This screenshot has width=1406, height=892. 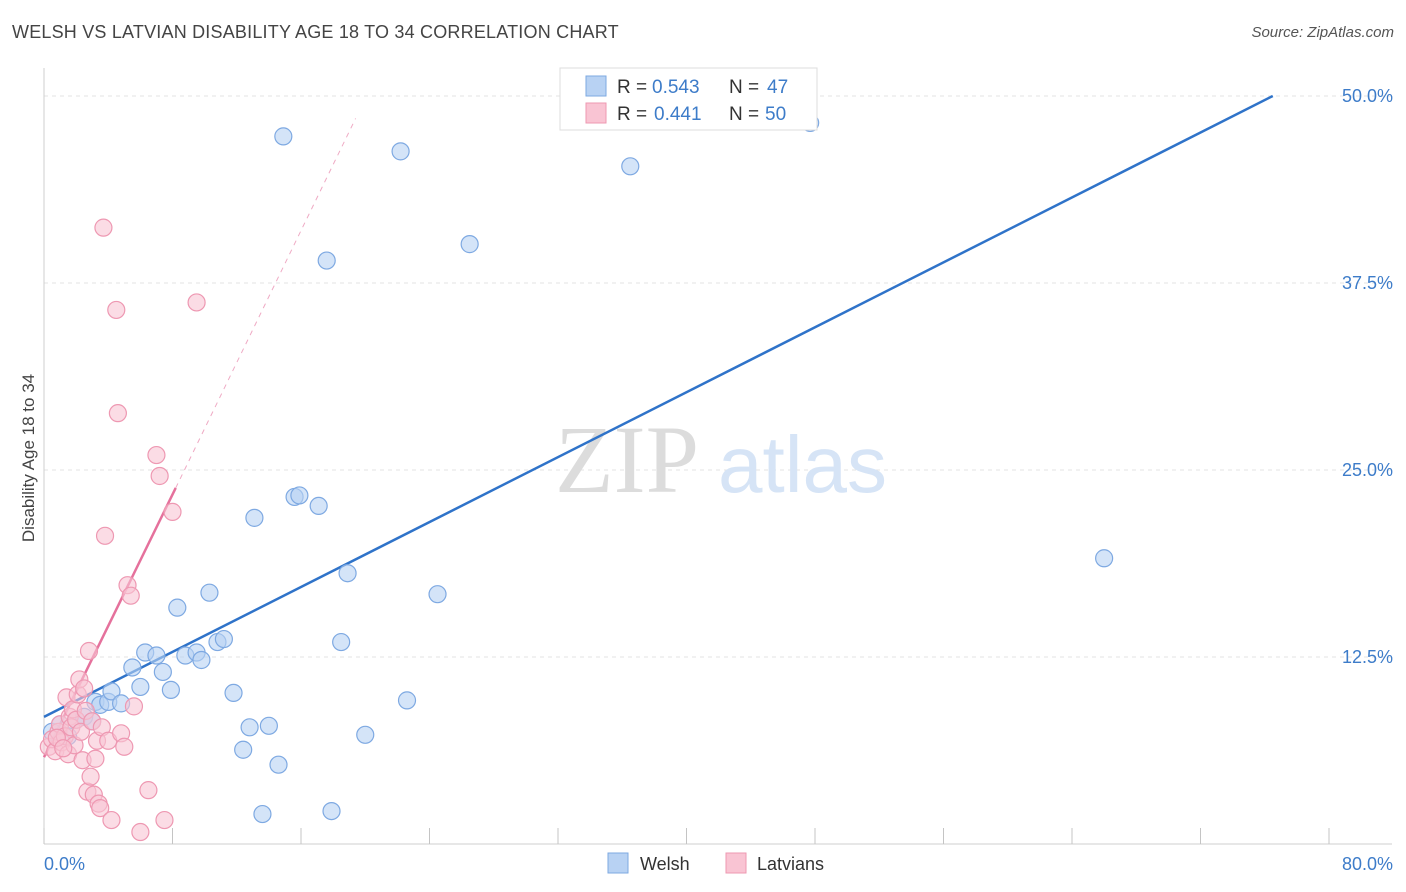 What do you see at coordinates (1367, 96) in the screenshot?
I see `y-tick-label: 50.0%` at bounding box center [1367, 96].